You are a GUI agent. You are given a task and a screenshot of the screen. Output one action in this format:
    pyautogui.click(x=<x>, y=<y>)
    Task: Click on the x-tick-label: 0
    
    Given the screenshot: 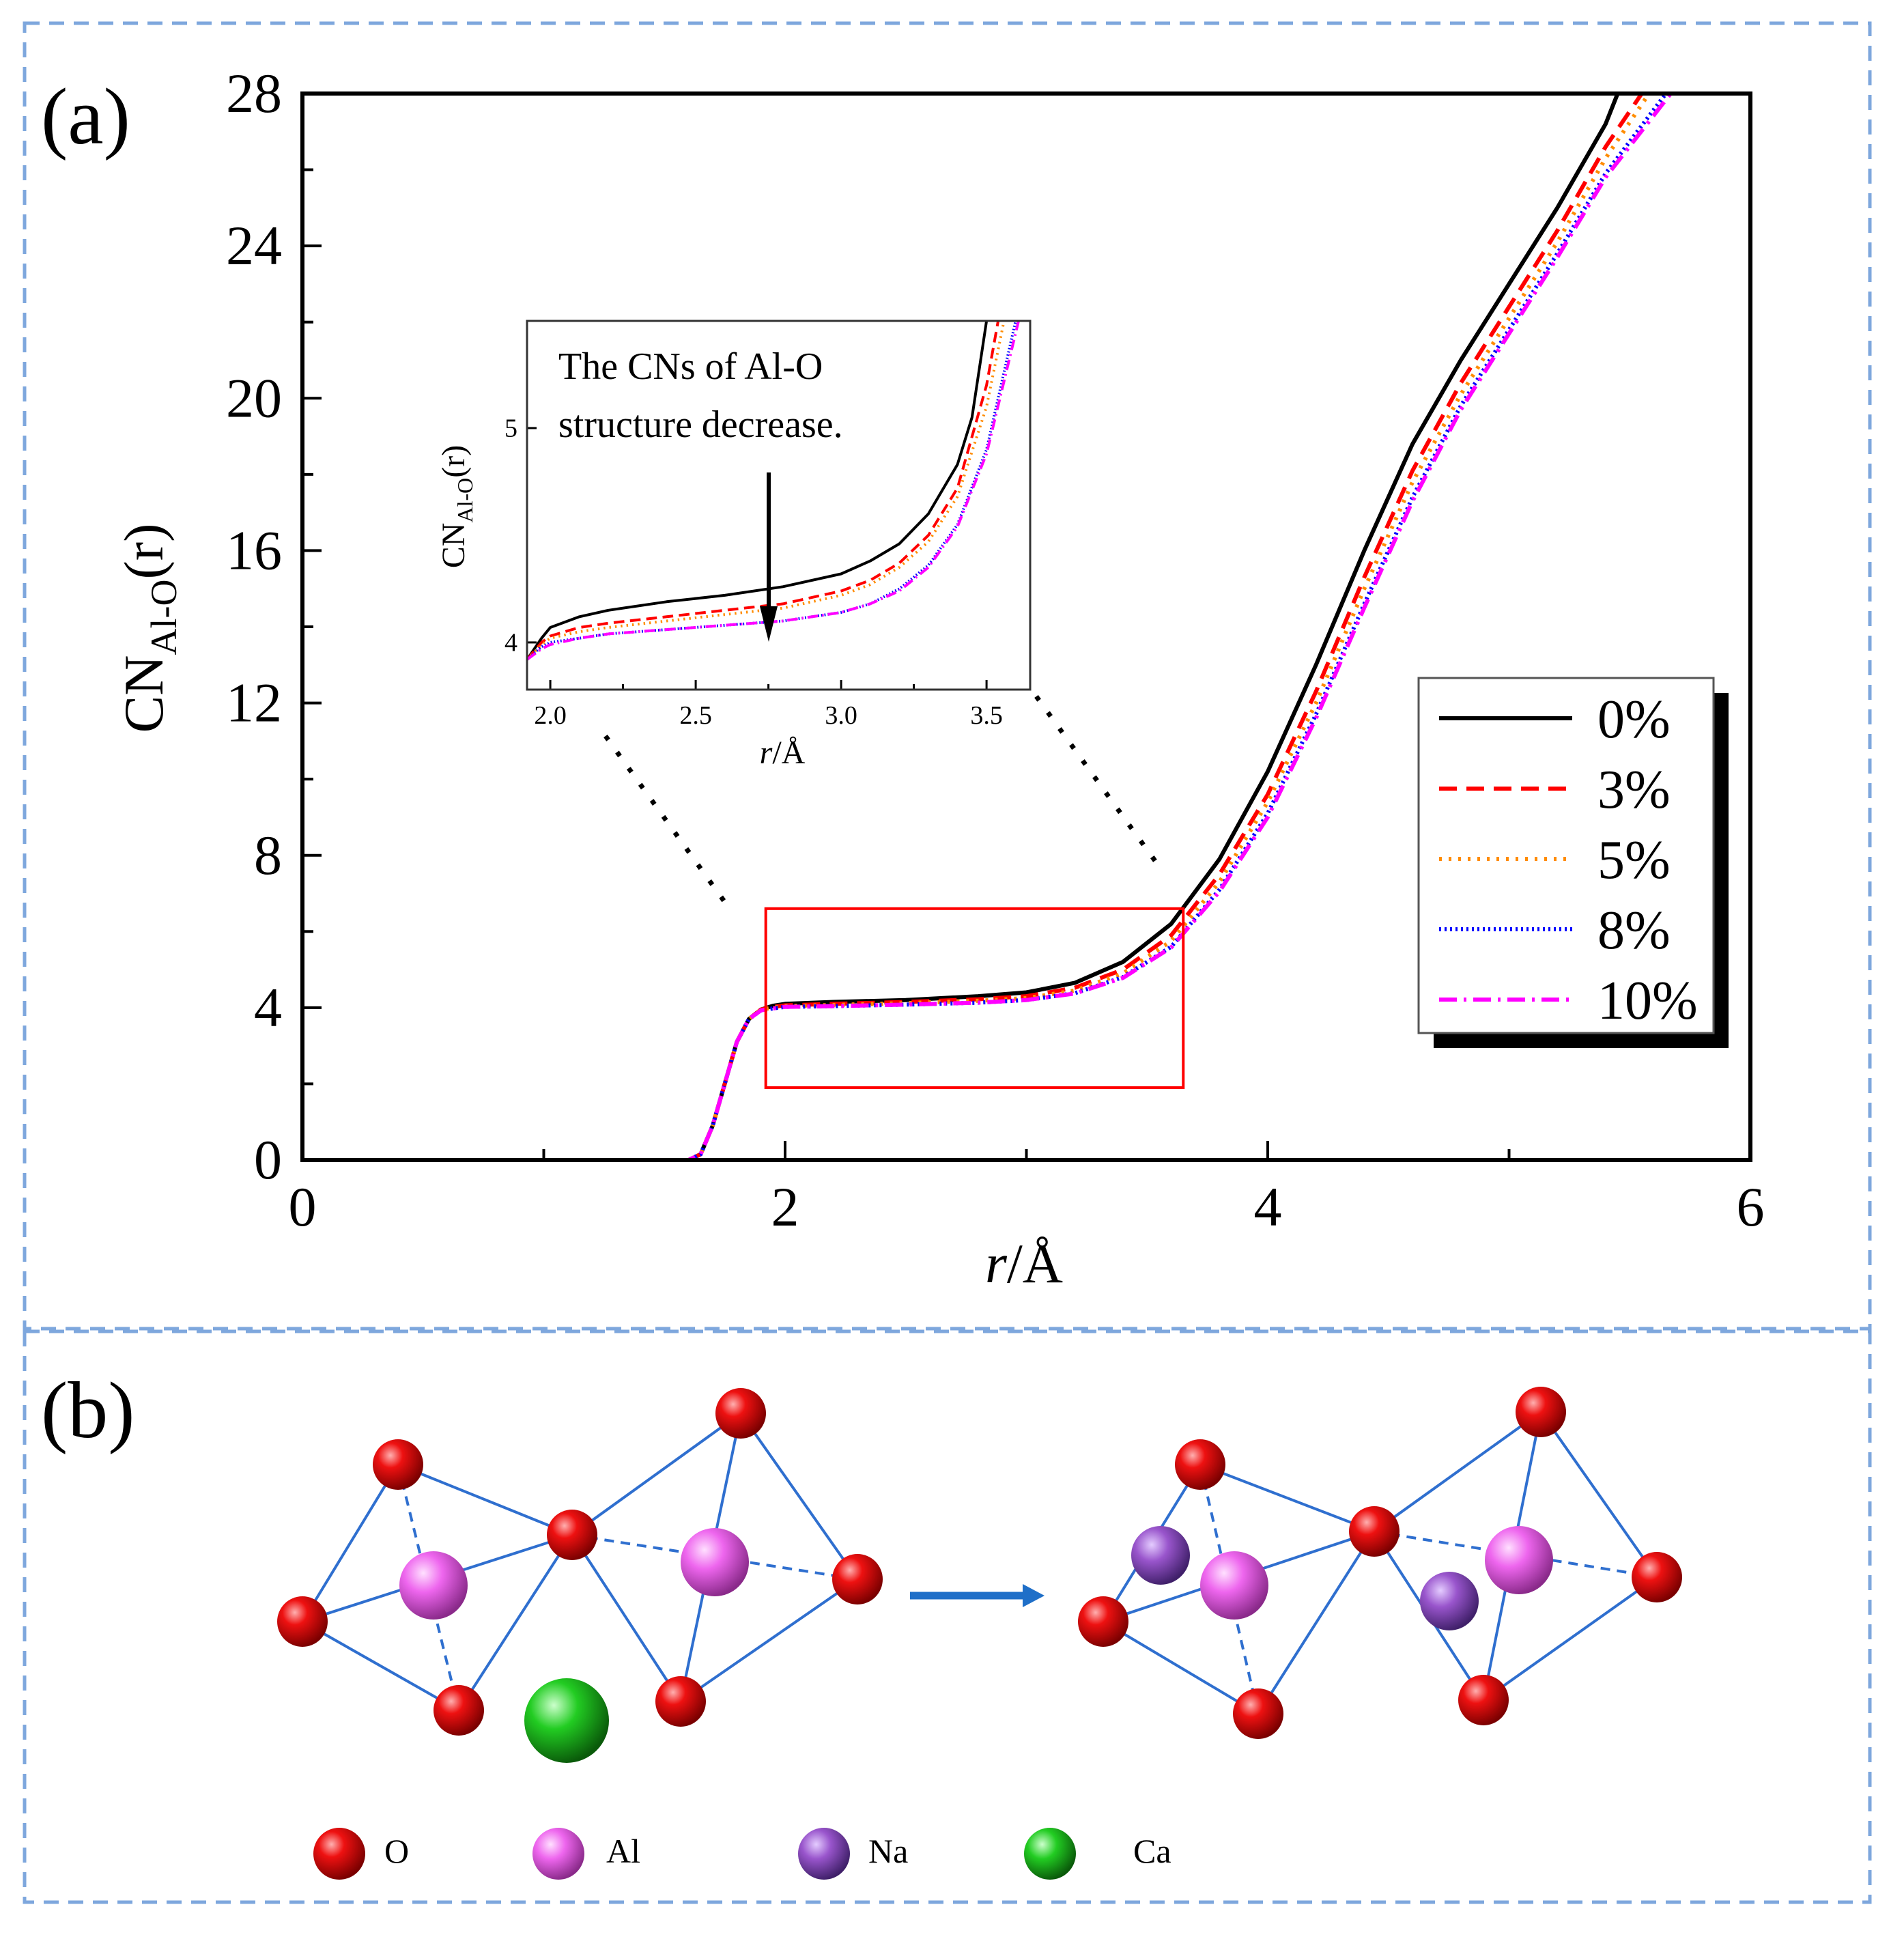 What is the action you would take?
    pyautogui.click(x=303, y=1207)
    